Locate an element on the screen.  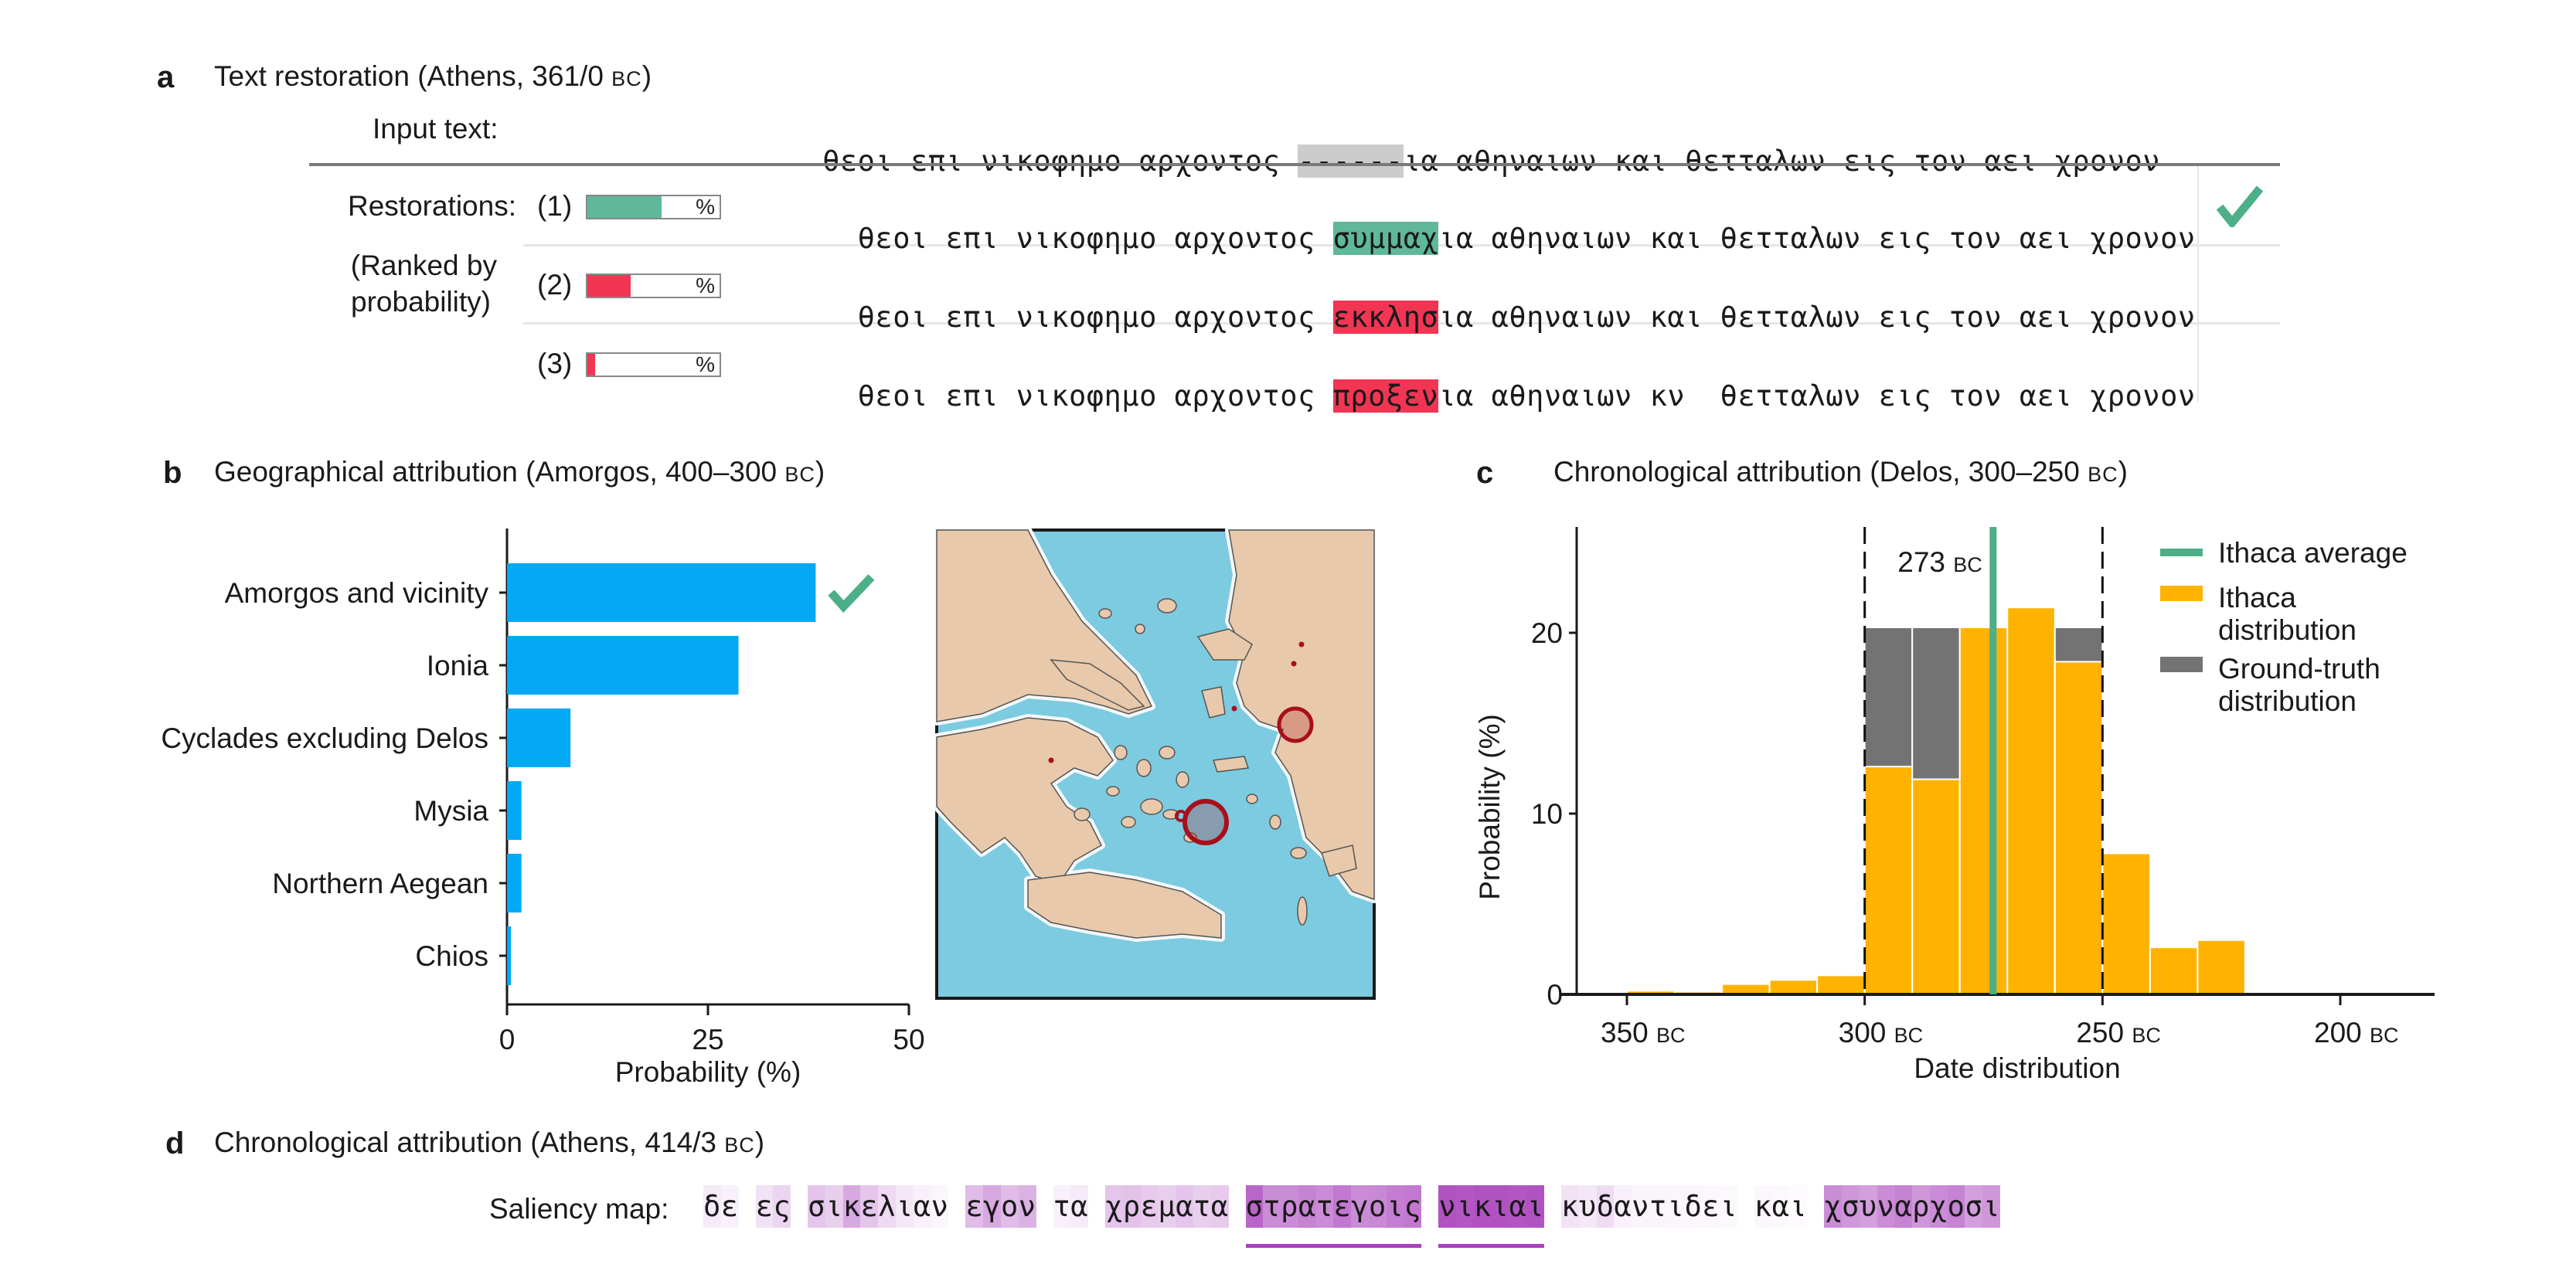
restored-segment: προξεν is located at coordinates (1385, 396).